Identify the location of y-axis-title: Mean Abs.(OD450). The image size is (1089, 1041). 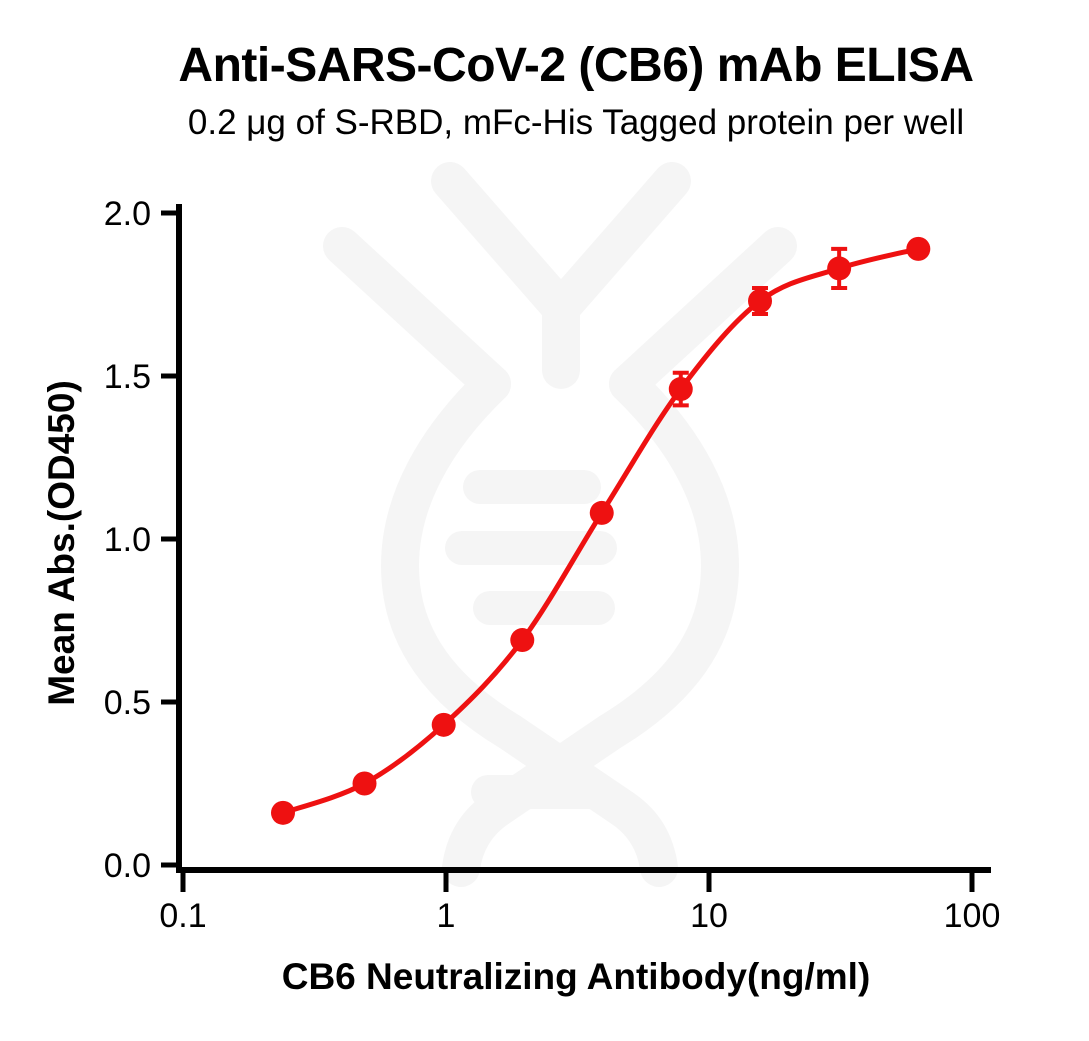
(61, 543).